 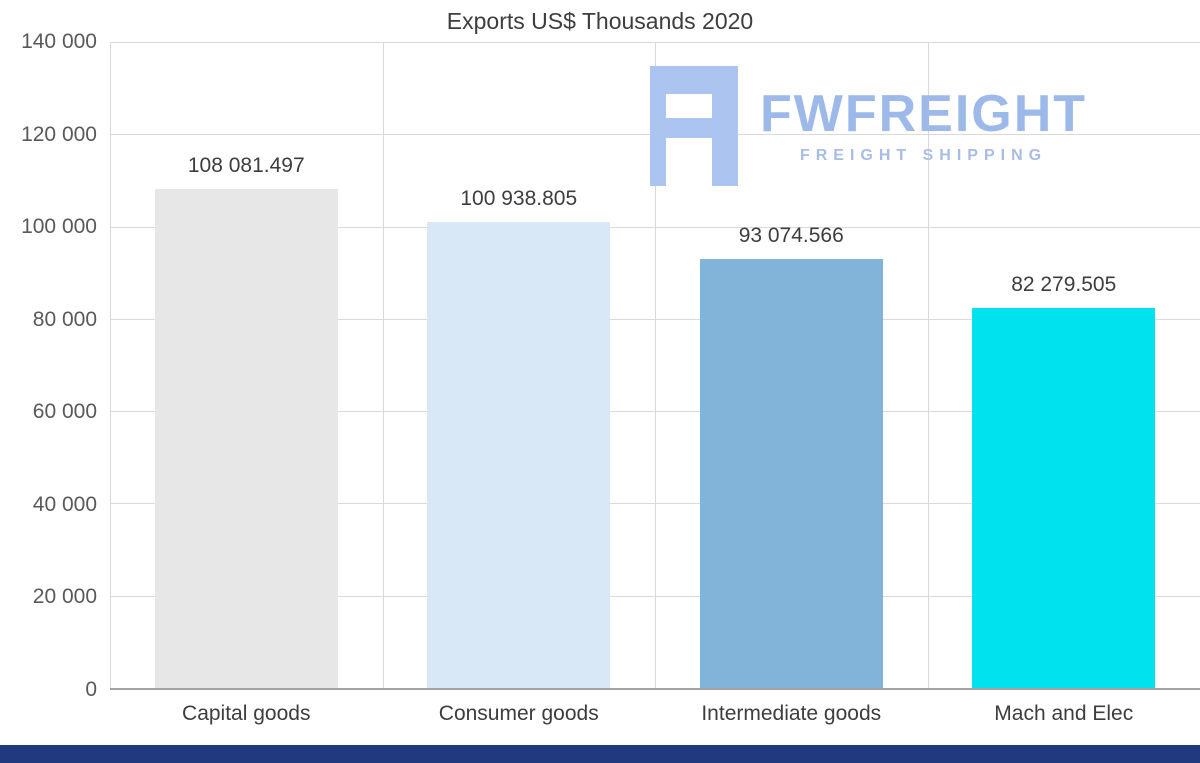 What do you see at coordinates (91, 689) in the screenshot?
I see `y-tick-label: 0` at bounding box center [91, 689].